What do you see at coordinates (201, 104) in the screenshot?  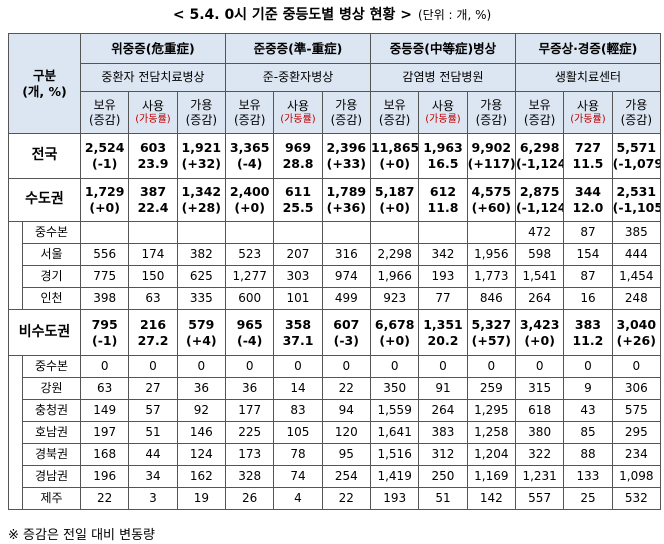 I see `column-name: 가용` at bounding box center [201, 104].